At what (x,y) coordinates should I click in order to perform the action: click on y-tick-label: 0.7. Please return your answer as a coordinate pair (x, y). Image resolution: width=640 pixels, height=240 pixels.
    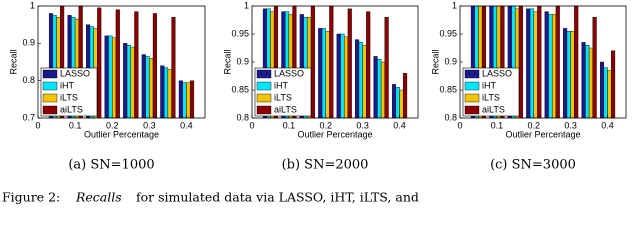
    Looking at the image, I should click on (28, 117).